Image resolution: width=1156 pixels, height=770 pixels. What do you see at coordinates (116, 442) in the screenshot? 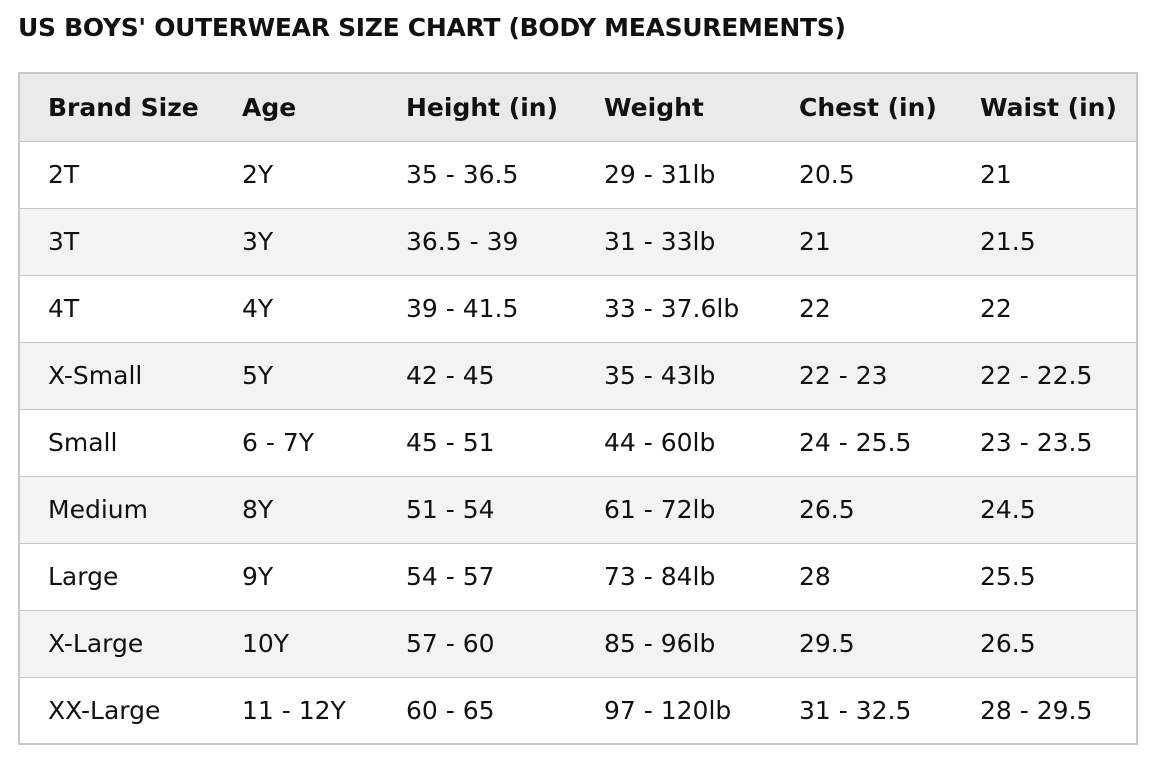
I see `table-cell: Small` at bounding box center [116, 442].